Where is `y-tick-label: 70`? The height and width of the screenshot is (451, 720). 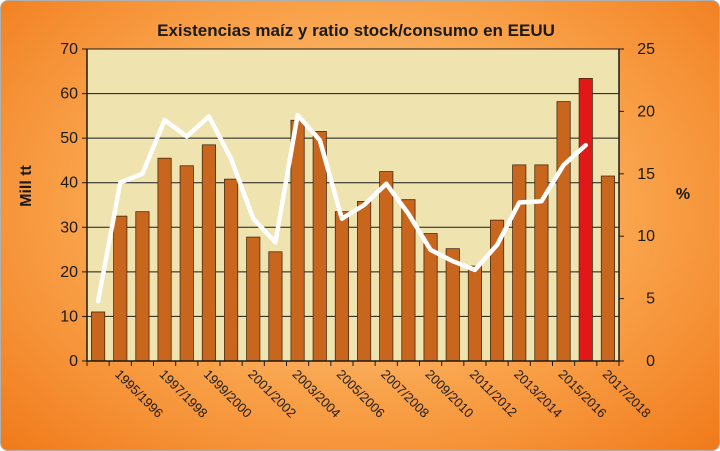
y-tick-label: 70 is located at coordinates (69, 49).